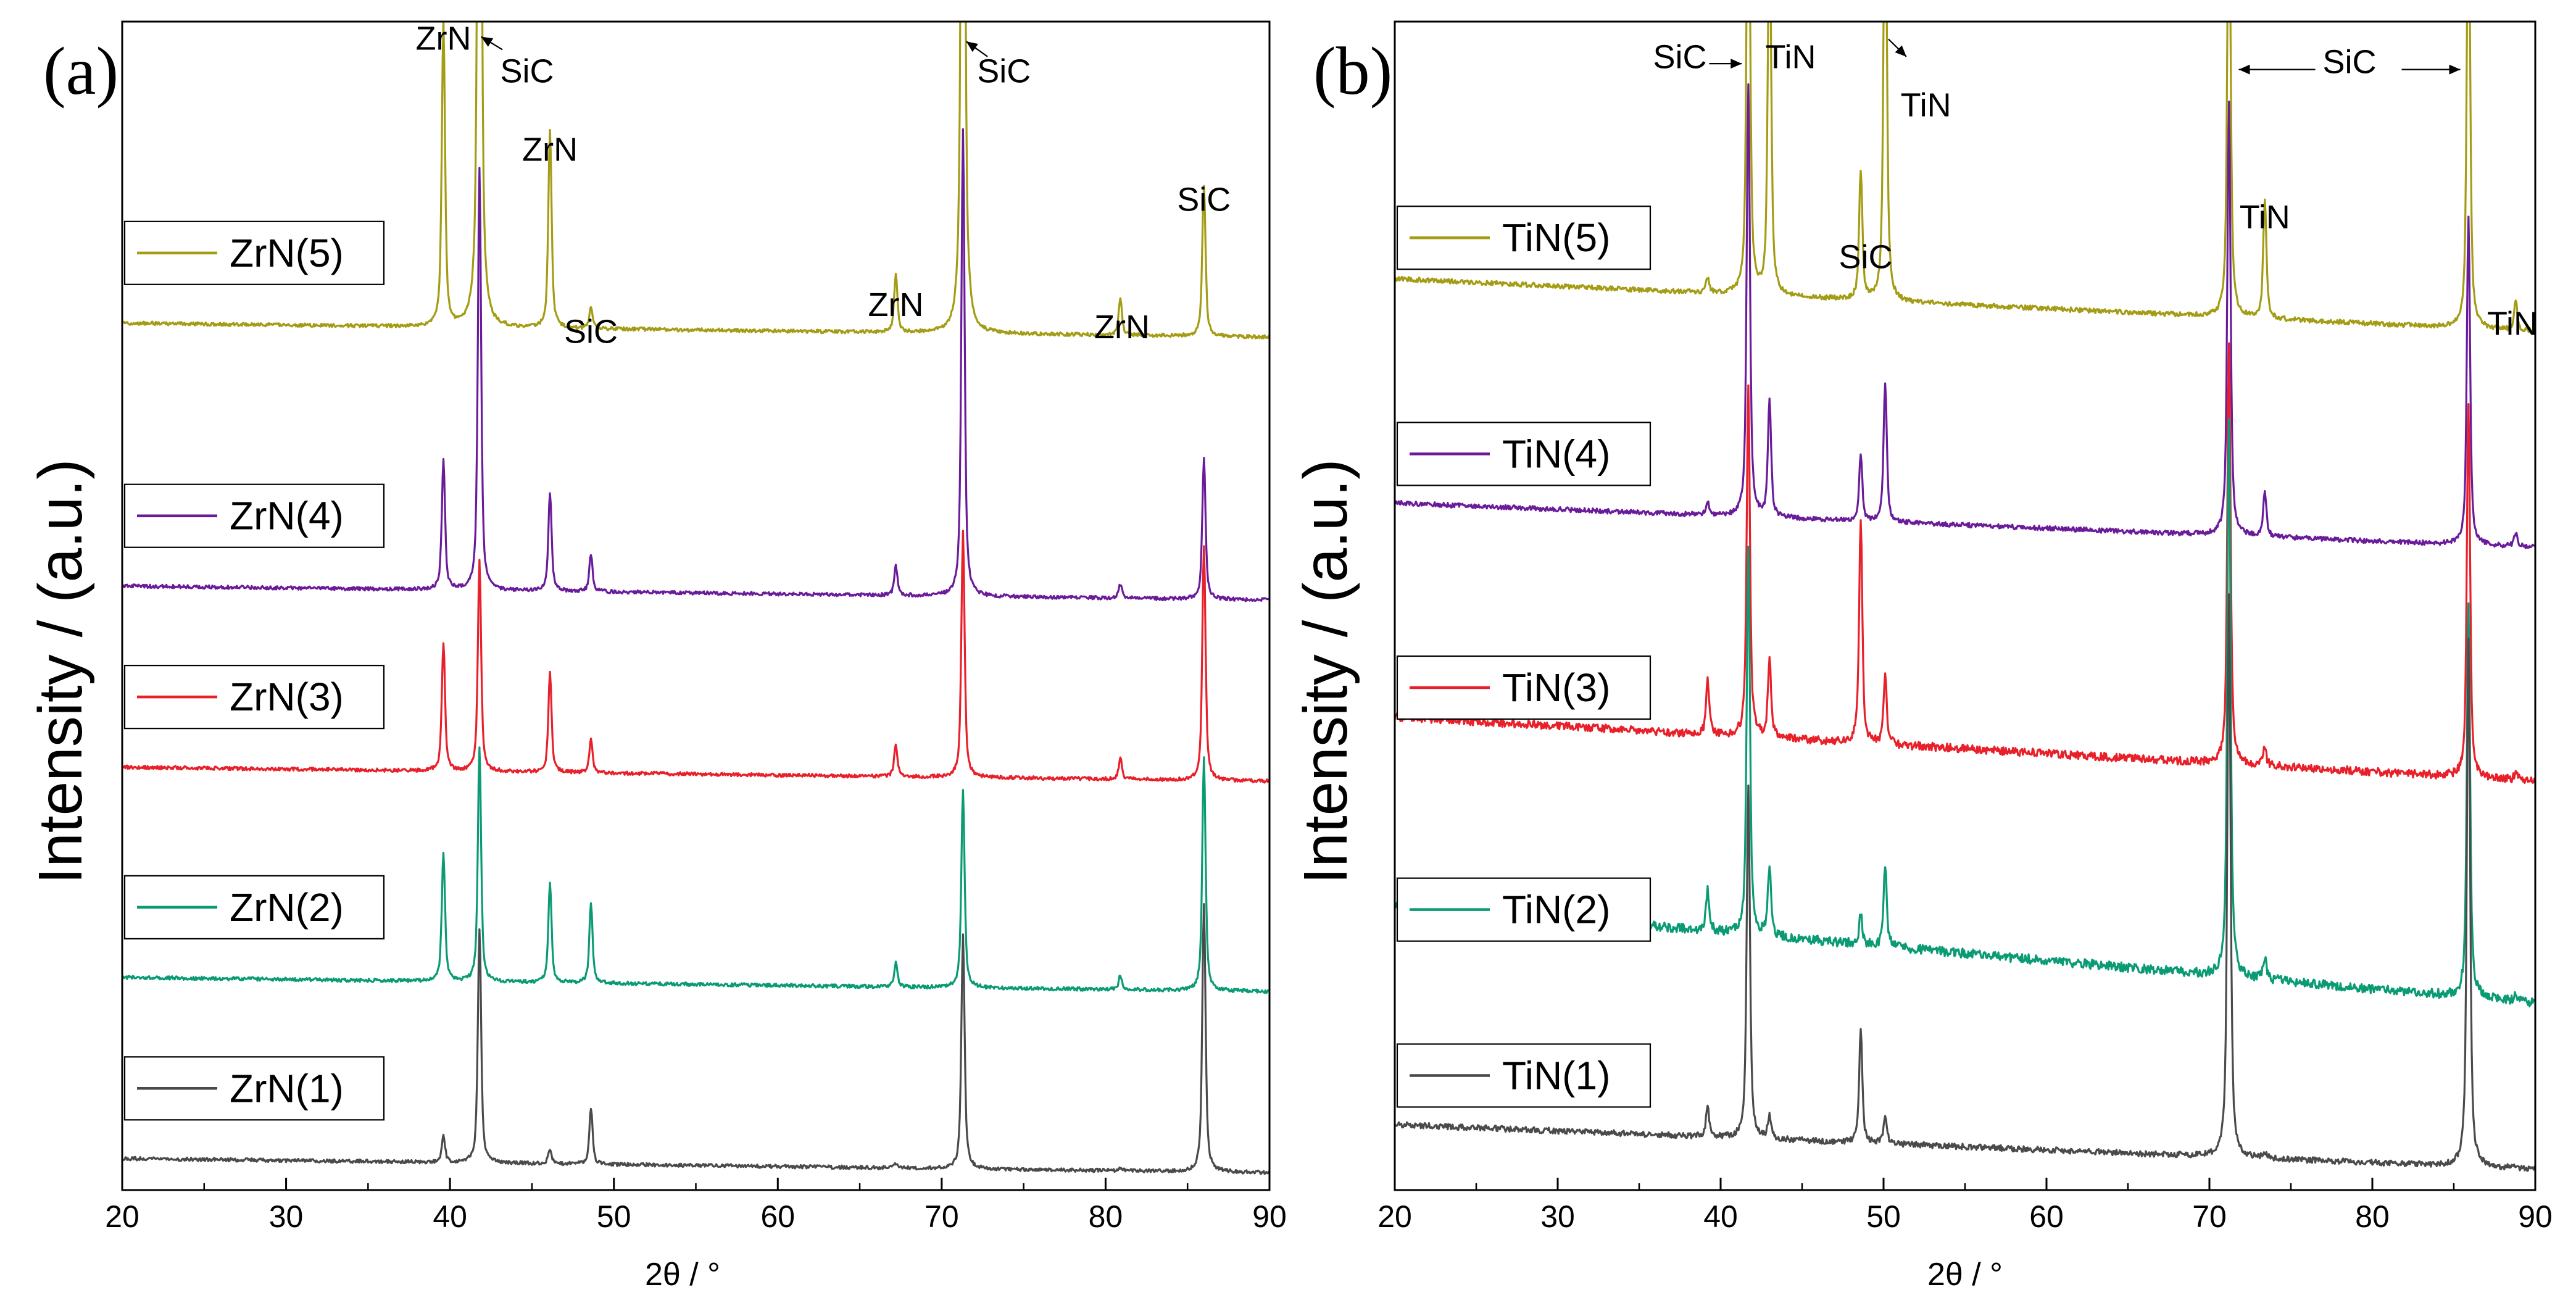 This screenshot has width=2576, height=1303. I want to click on legend-label: TiN(2), so click(1556, 910).